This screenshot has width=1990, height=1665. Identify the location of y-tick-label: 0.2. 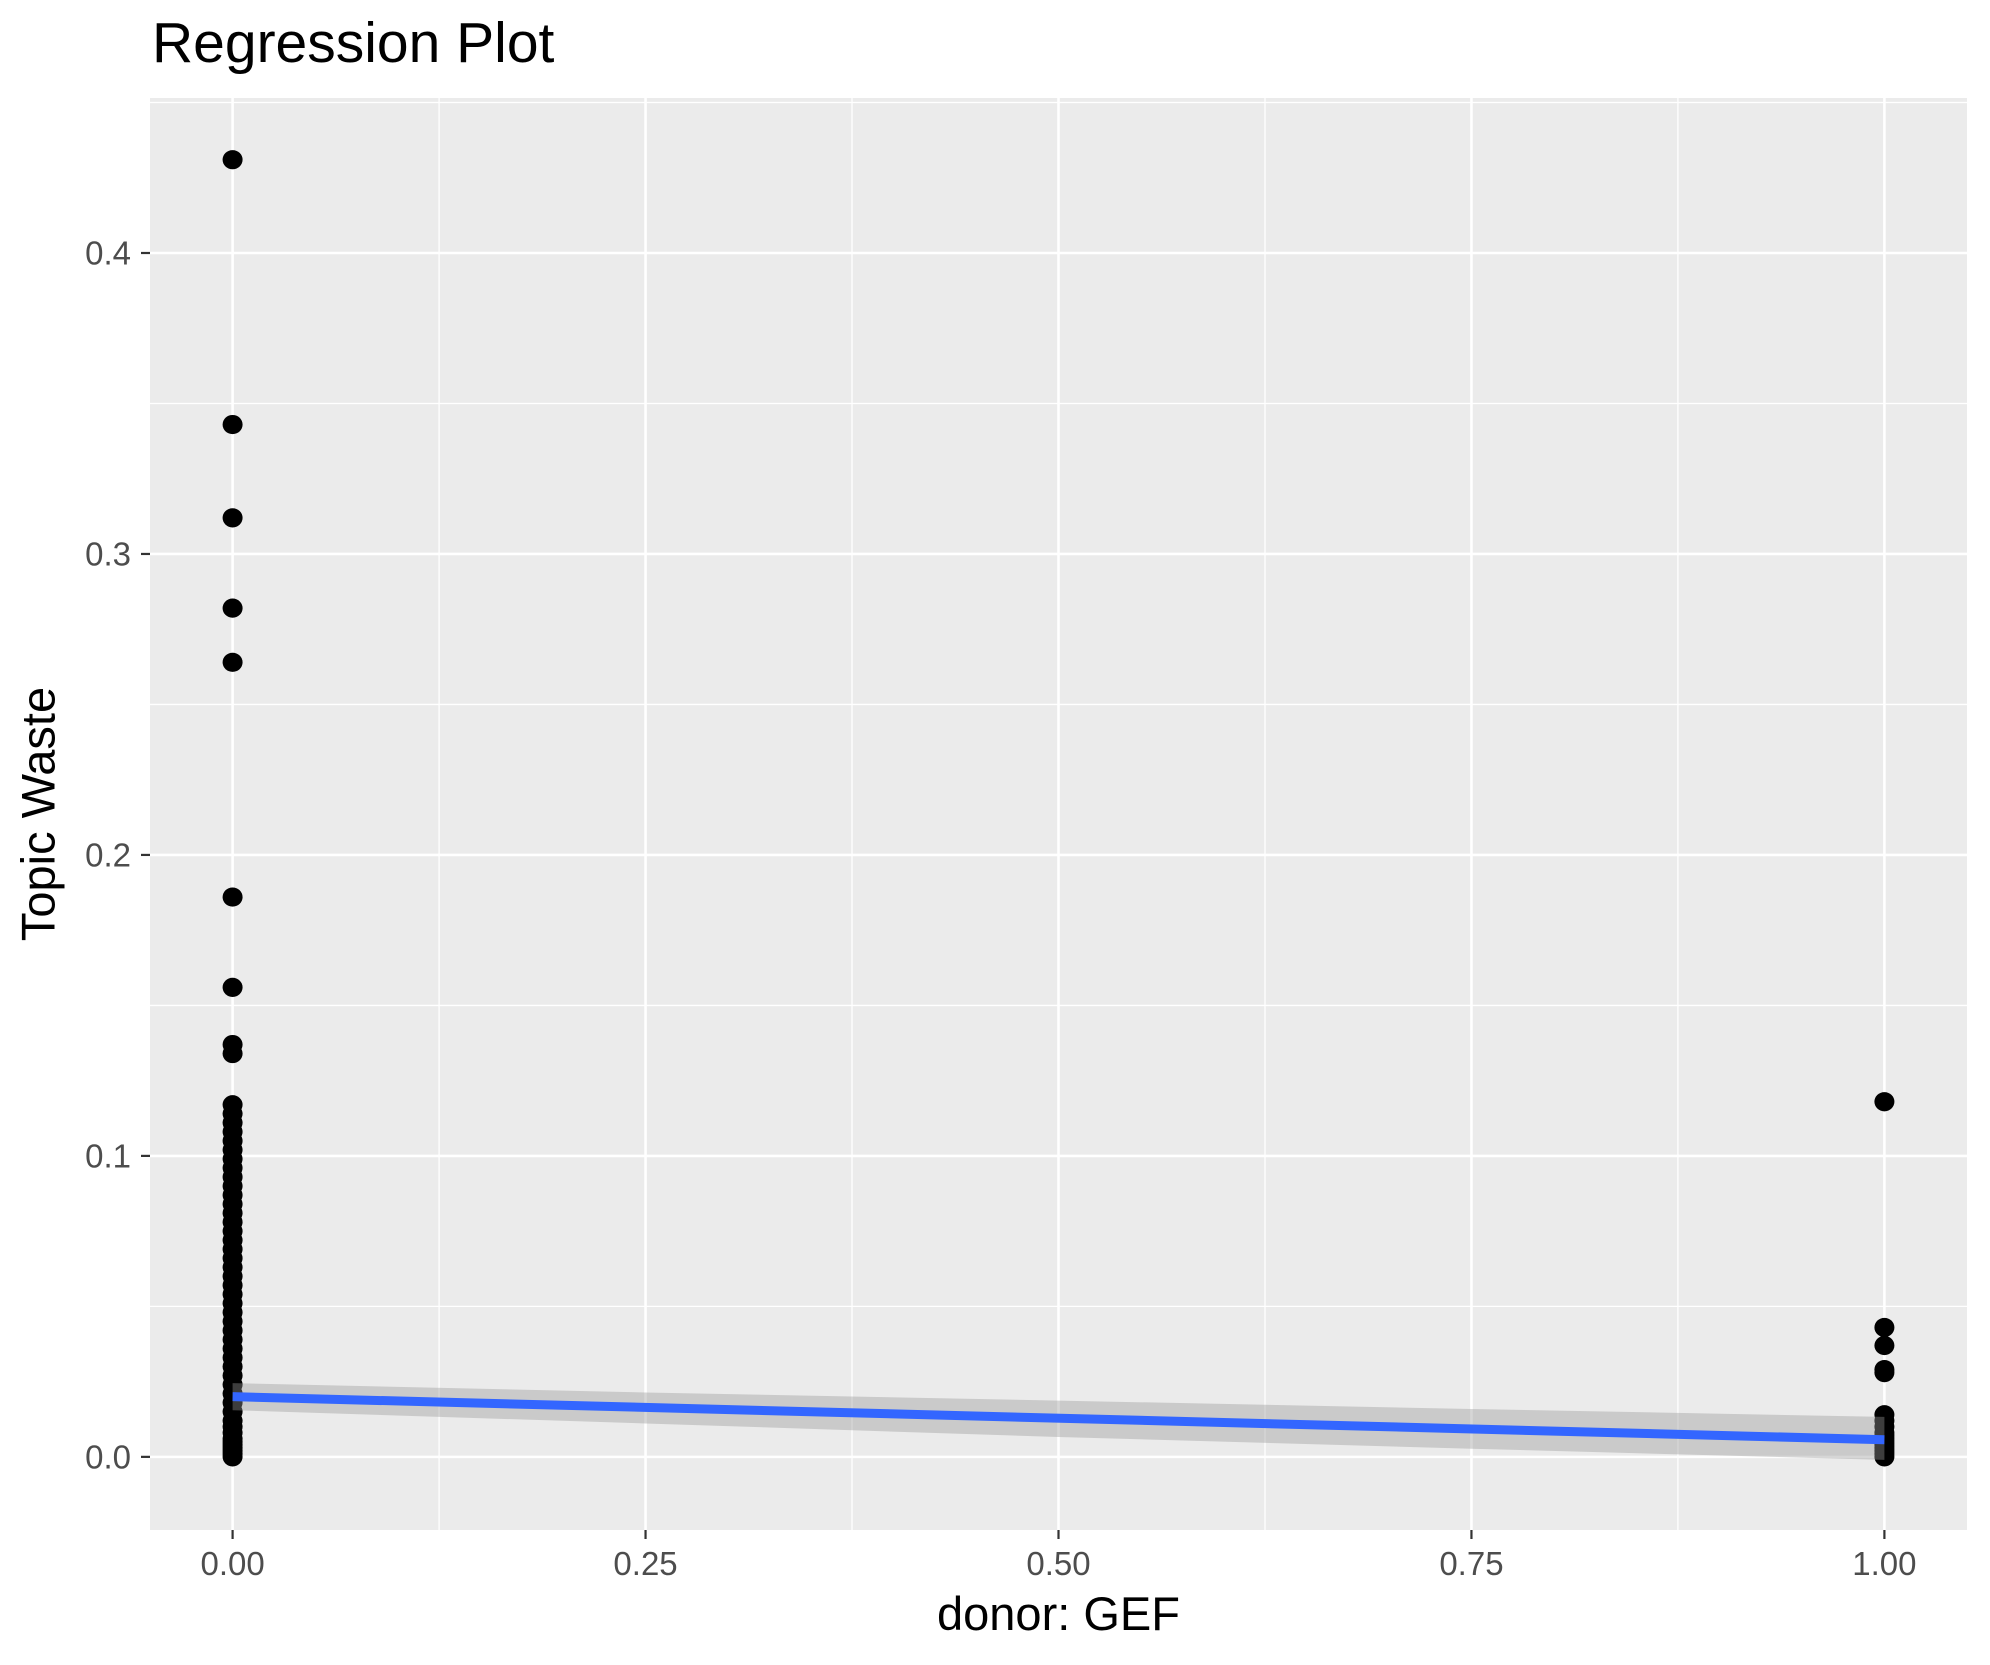
(108, 854).